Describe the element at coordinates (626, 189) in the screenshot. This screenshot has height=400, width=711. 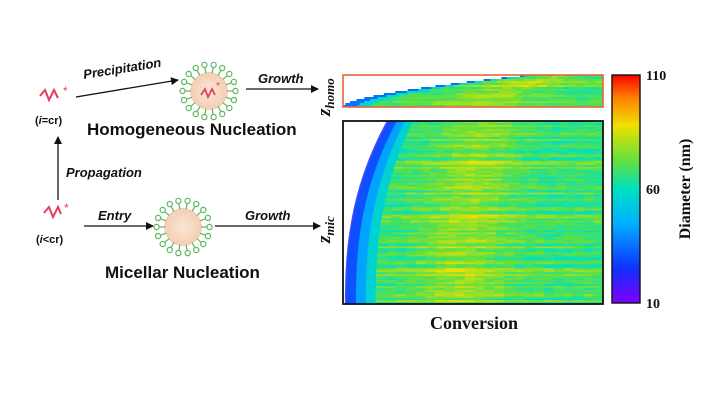
I see `colorbar-gradient` at that location.